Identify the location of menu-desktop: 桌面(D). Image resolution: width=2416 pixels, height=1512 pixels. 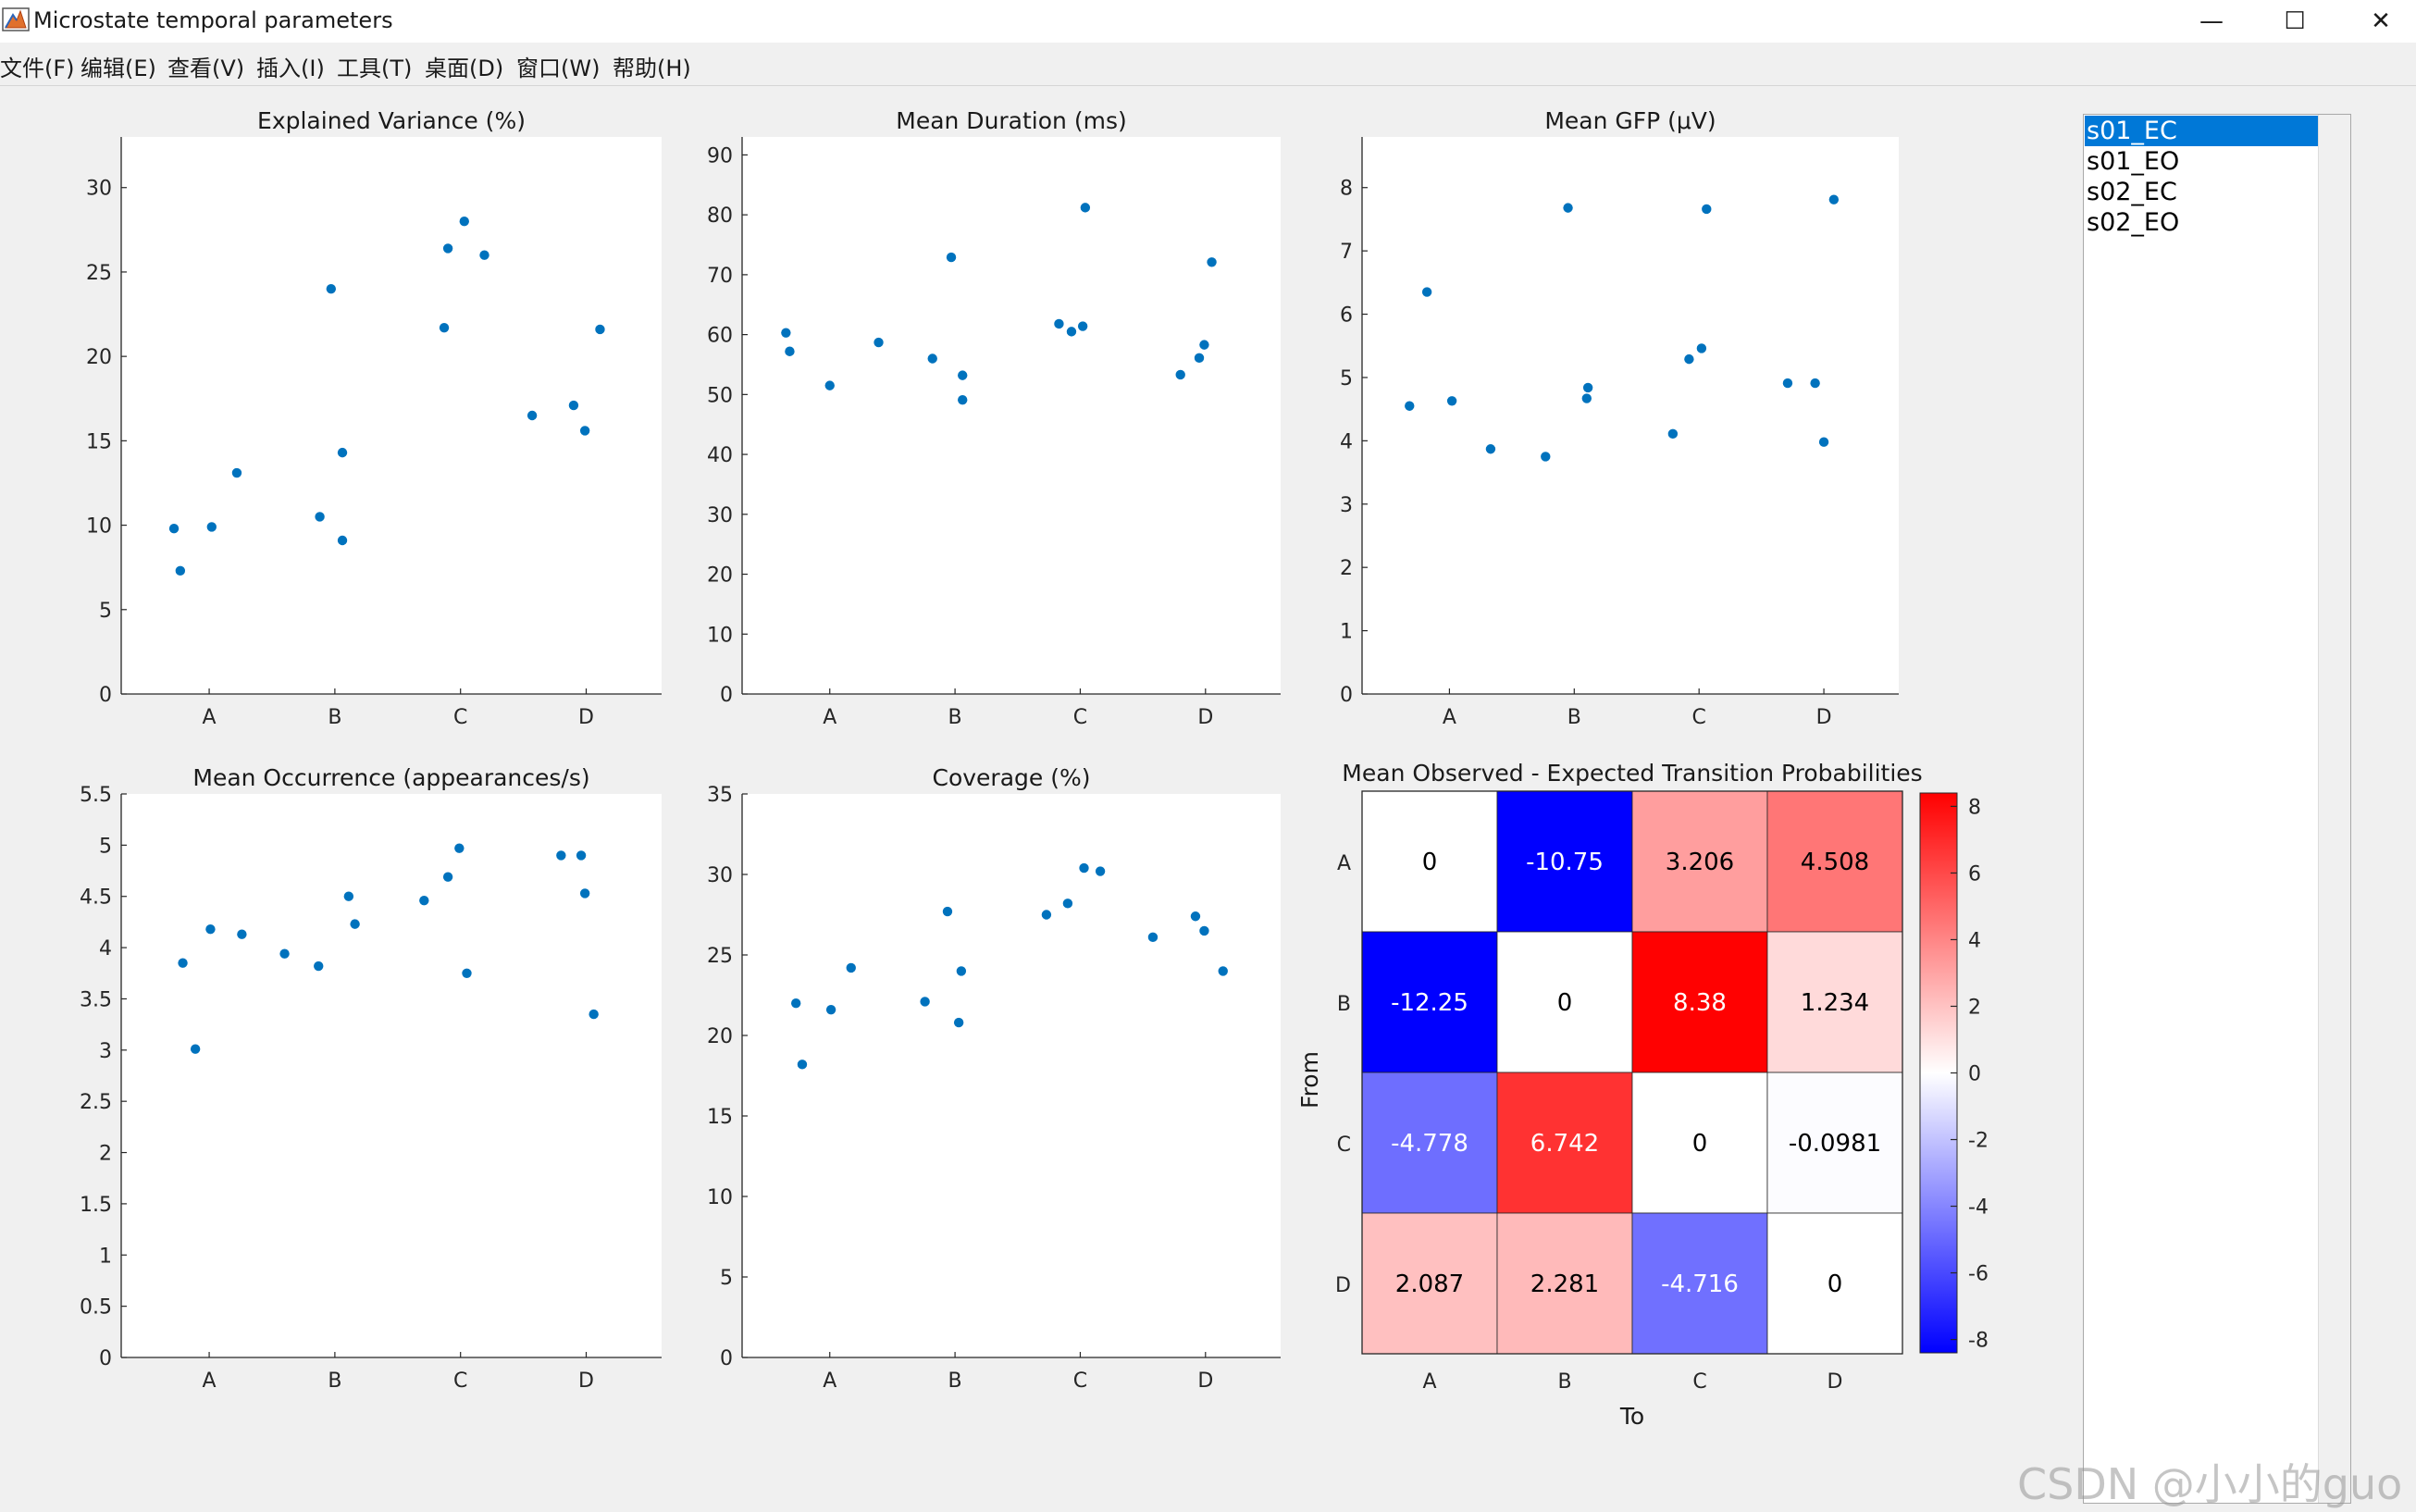
(464, 68).